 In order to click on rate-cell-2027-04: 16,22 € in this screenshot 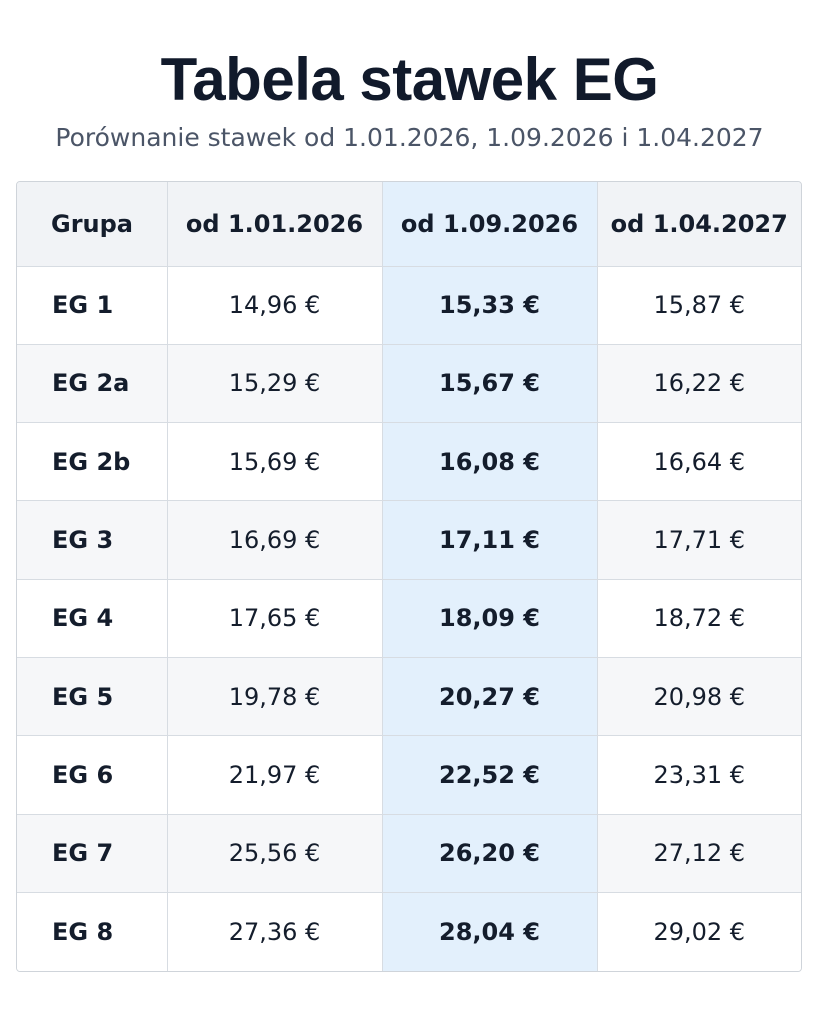, I will do `click(699, 384)`.